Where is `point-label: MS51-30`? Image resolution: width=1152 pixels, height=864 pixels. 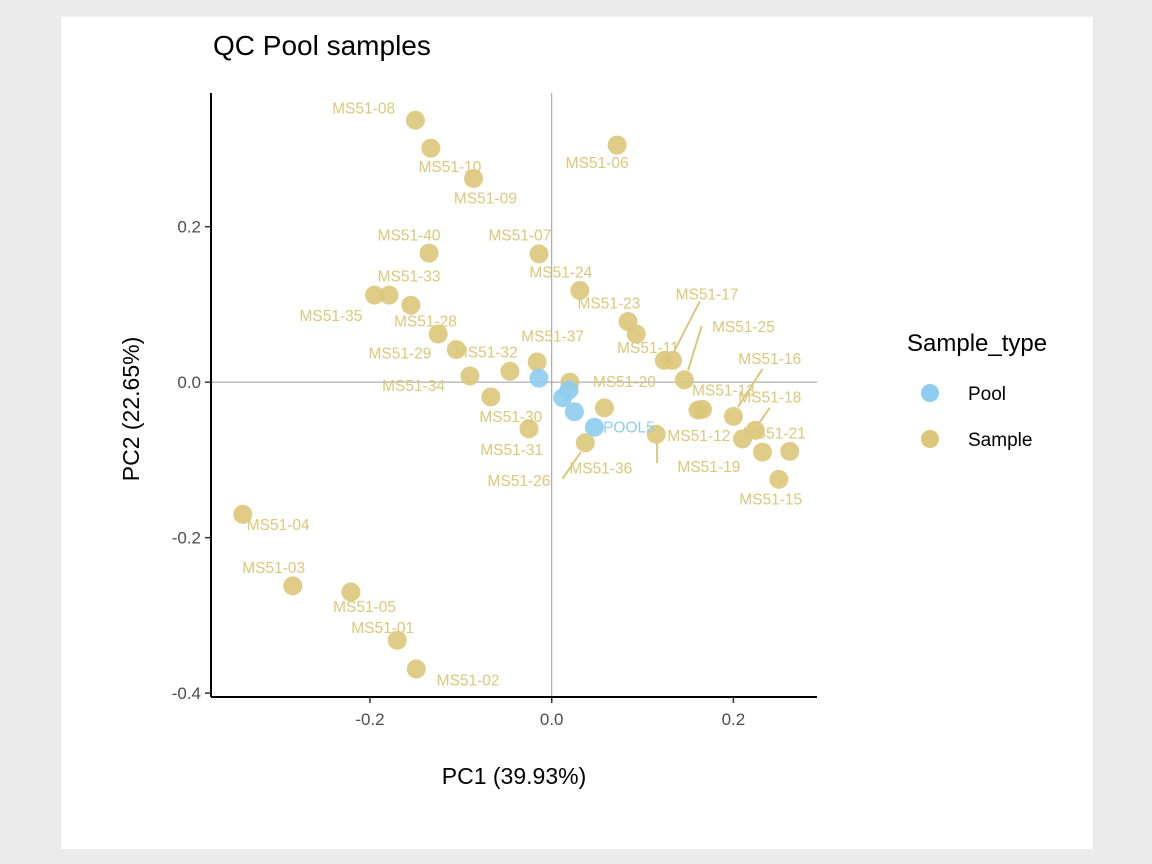 point-label: MS51-30 is located at coordinates (510, 417).